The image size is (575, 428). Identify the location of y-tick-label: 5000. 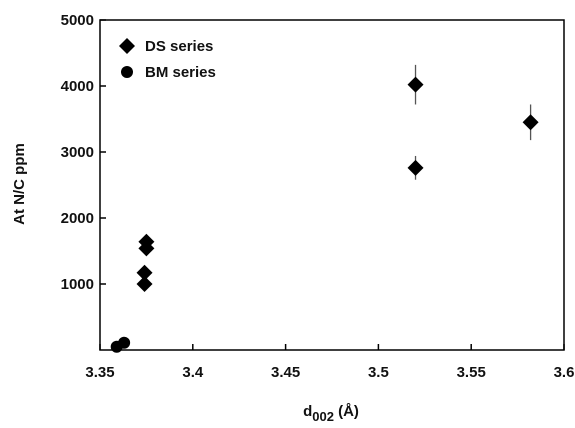
(77, 20).